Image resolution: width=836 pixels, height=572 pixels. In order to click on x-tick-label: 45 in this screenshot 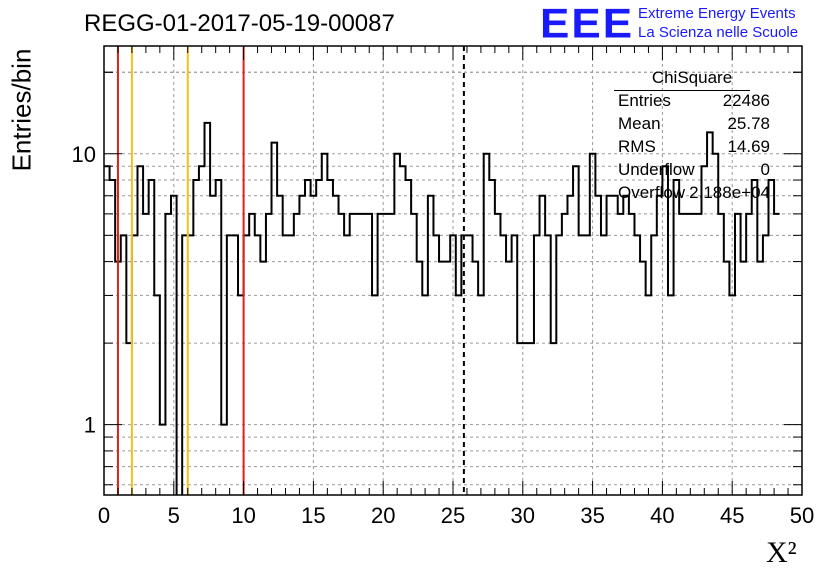, I will do `click(732, 515)`.